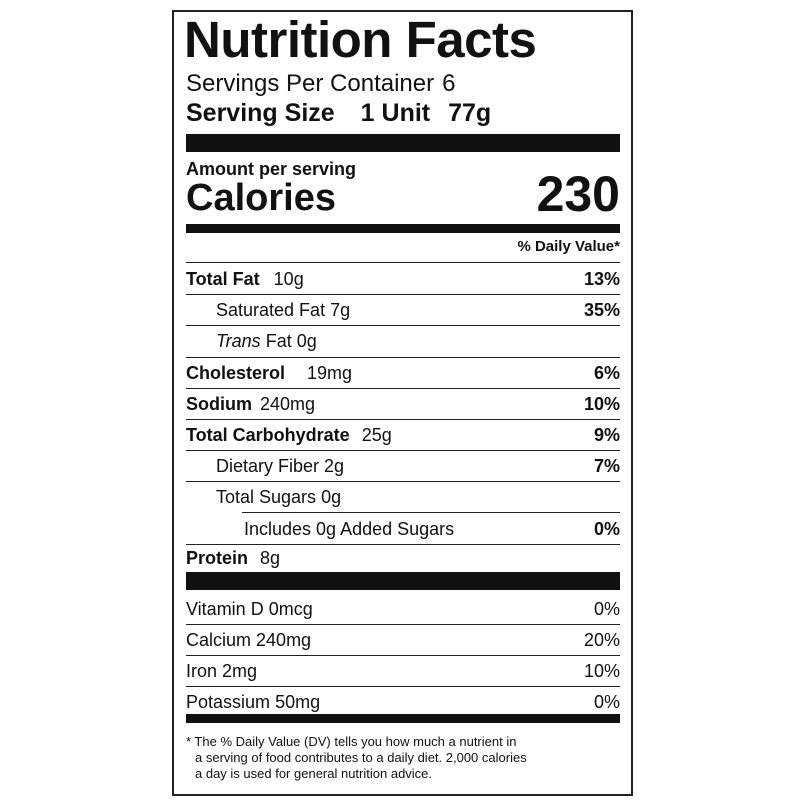  I want to click on nutrient-amount: 0g, so click(331, 497).